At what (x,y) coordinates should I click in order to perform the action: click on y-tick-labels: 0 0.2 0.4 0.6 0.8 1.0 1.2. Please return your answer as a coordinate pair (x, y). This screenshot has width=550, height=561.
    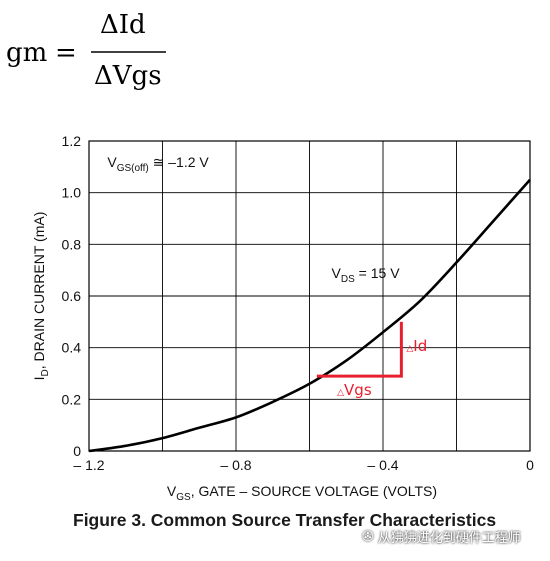
    Looking at the image, I should click on (72, 296).